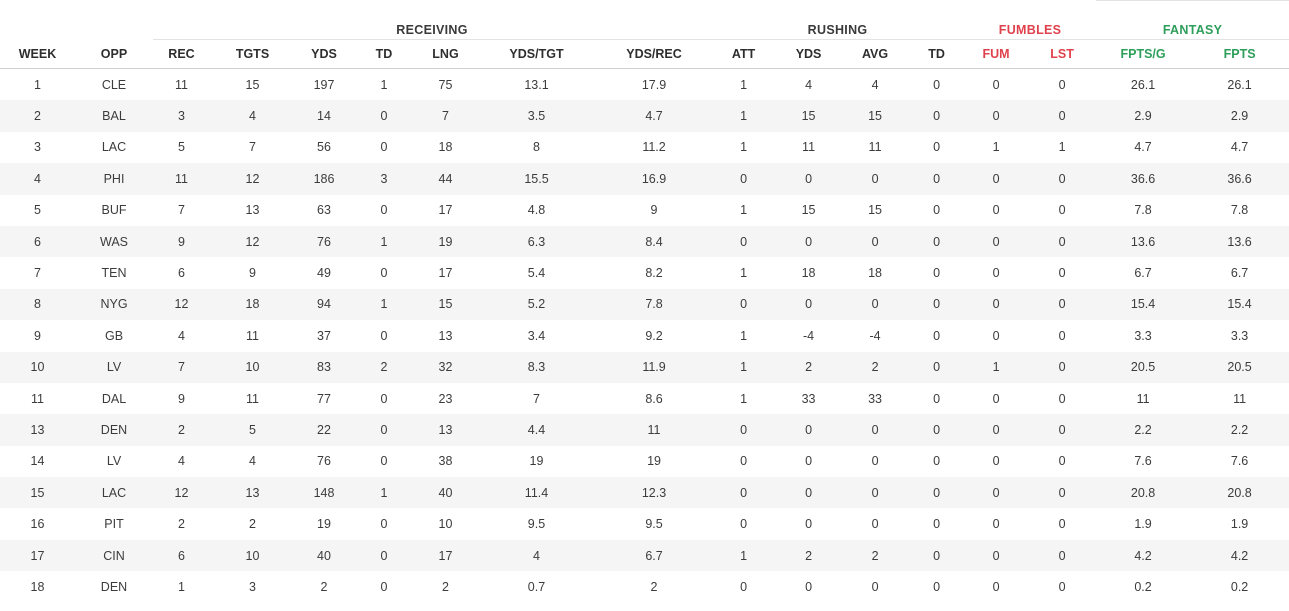 This screenshot has width=1289, height=611. I want to click on cell-rec: 9, so click(181, 241).